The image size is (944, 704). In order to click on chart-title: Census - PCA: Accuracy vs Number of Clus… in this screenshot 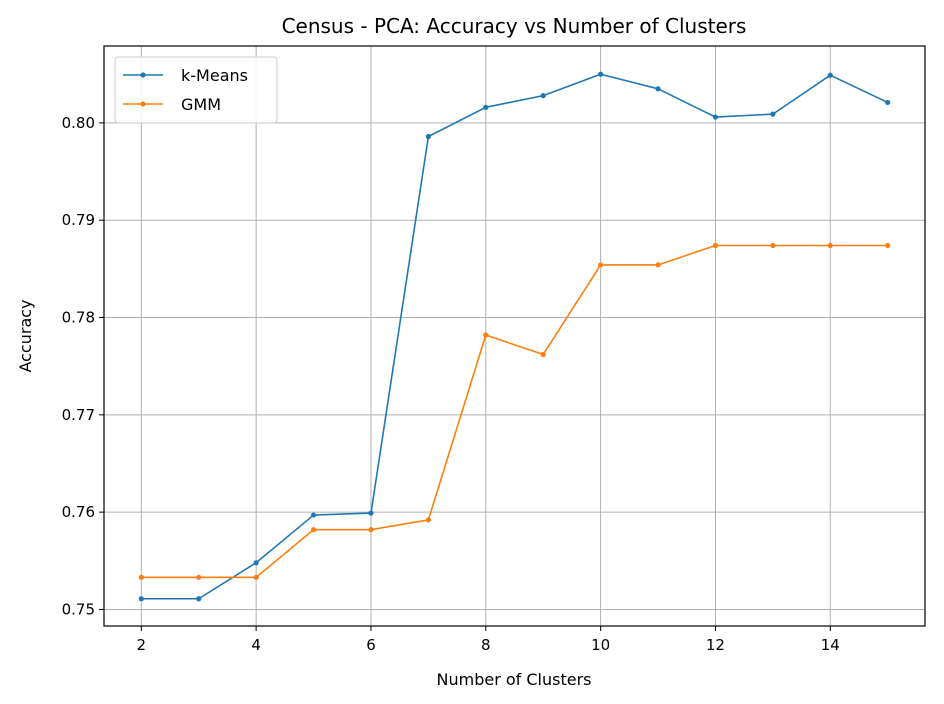, I will do `click(514, 26)`.